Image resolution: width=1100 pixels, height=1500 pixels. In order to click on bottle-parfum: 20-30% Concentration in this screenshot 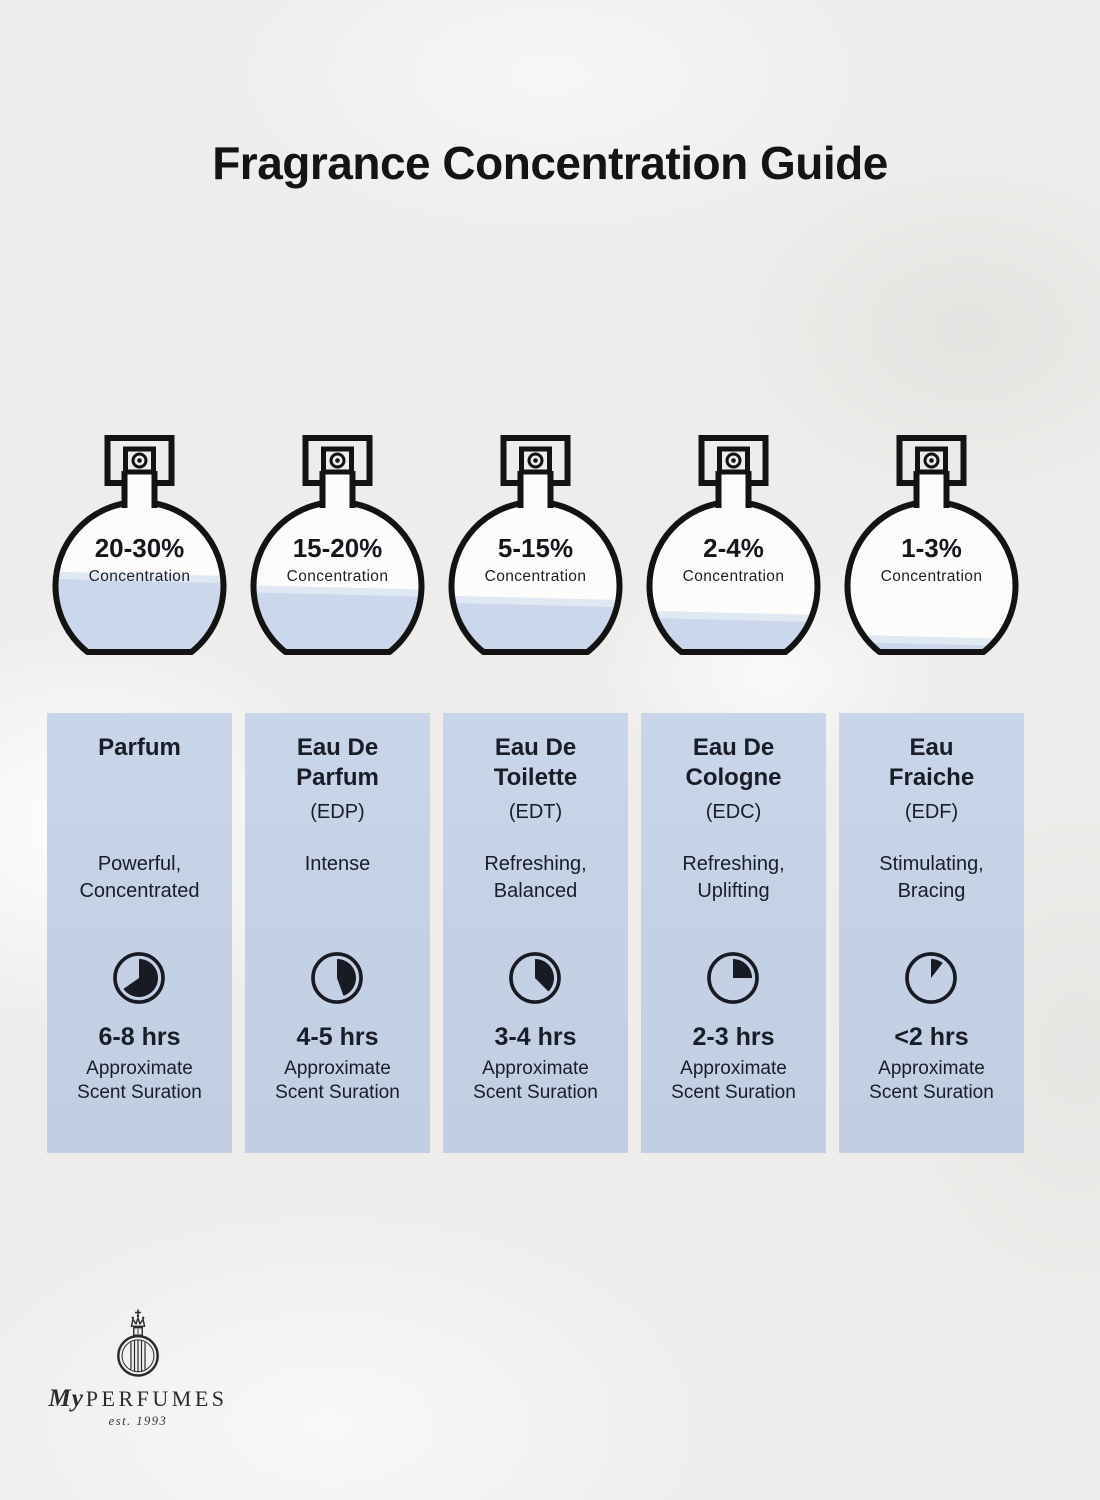, I will do `click(139, 551)`.